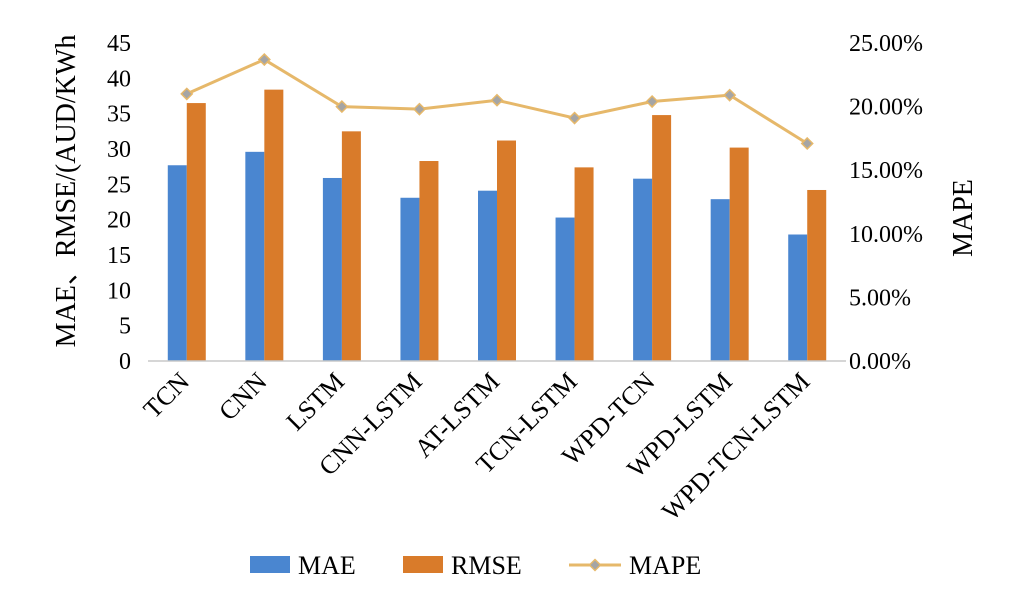 The height and width of the screenshot is (603, 1019). What do you see at coordinates (486, 565) in the screenshot?
I see `legend-label-rmse: RMSE` at bounding box center [486, 565].